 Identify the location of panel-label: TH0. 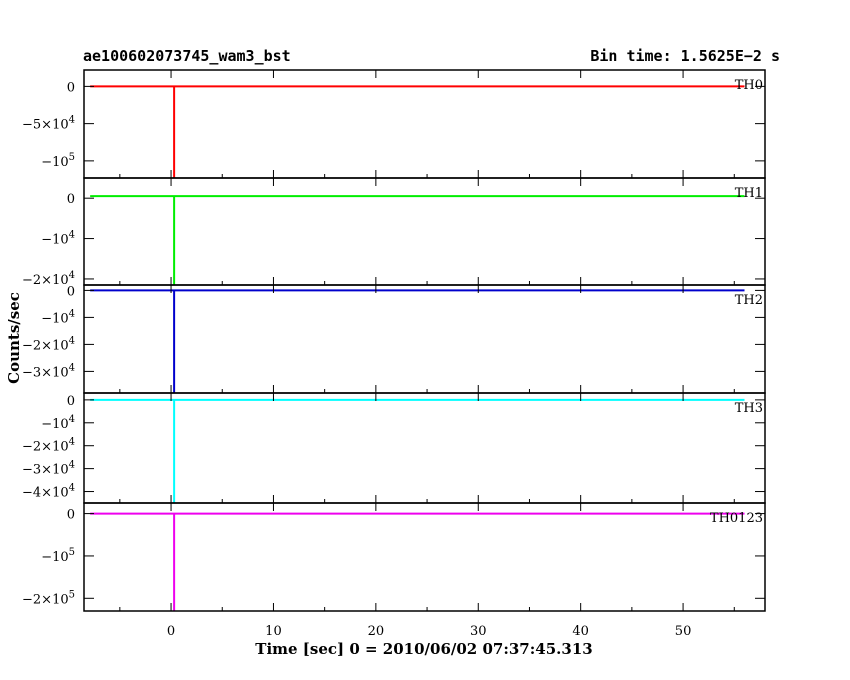
(749, 85).